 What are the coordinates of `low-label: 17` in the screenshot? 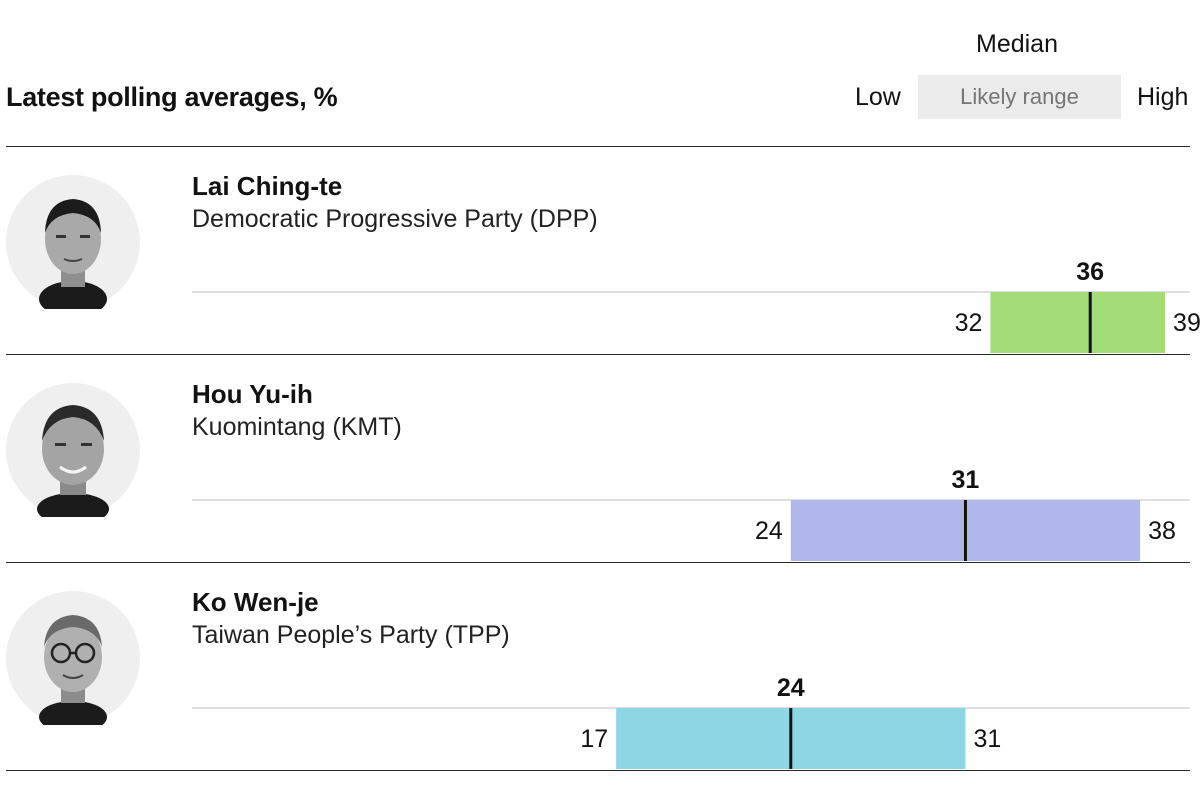 It's located at (594, 739).